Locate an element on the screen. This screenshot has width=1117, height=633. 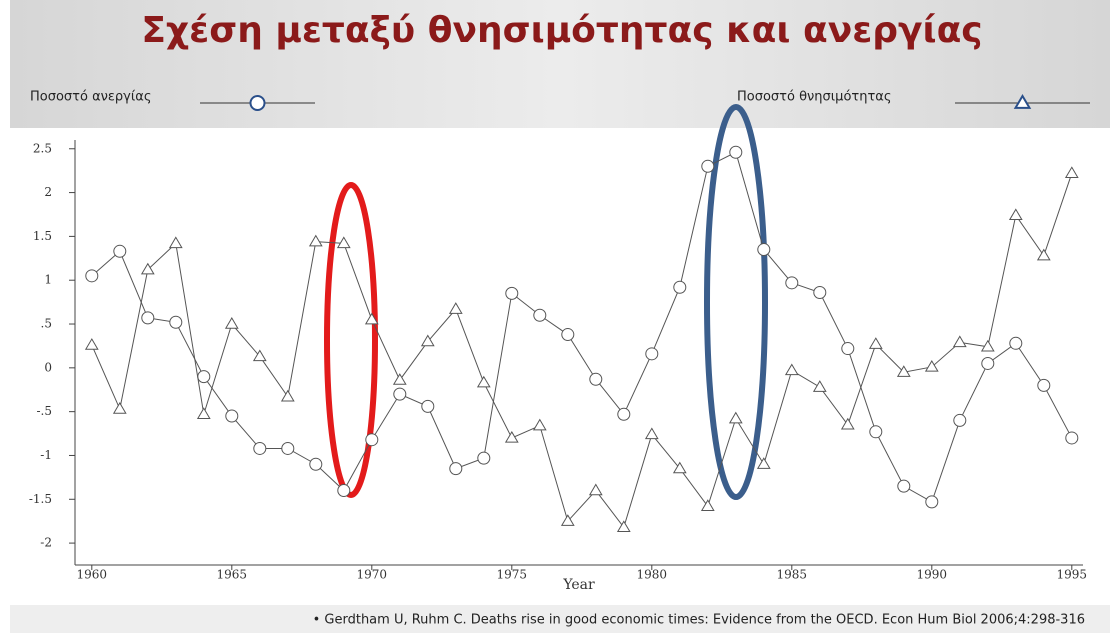
source-band is located at coordinates (560, 619).